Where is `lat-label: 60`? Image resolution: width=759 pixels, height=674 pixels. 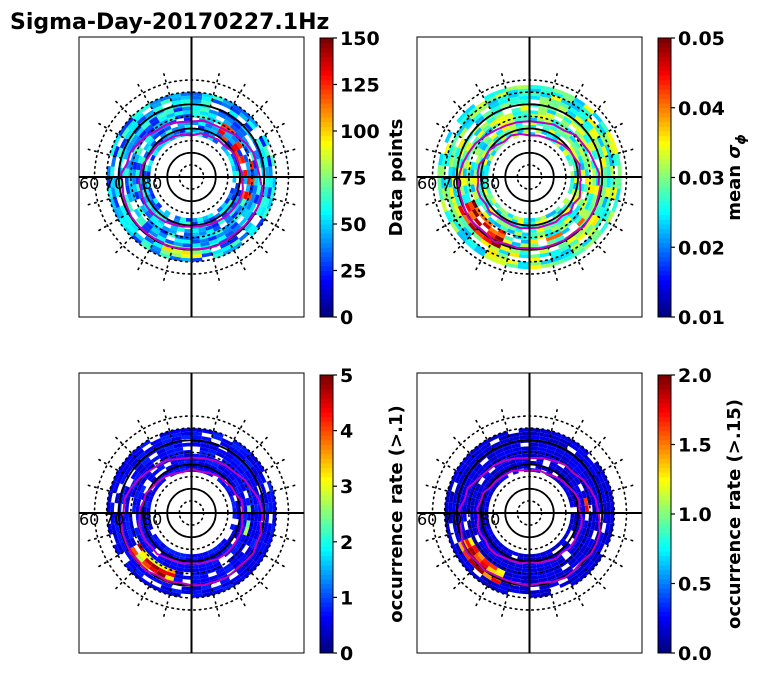 lat-label: 60 is located at coordinates (89, 183).